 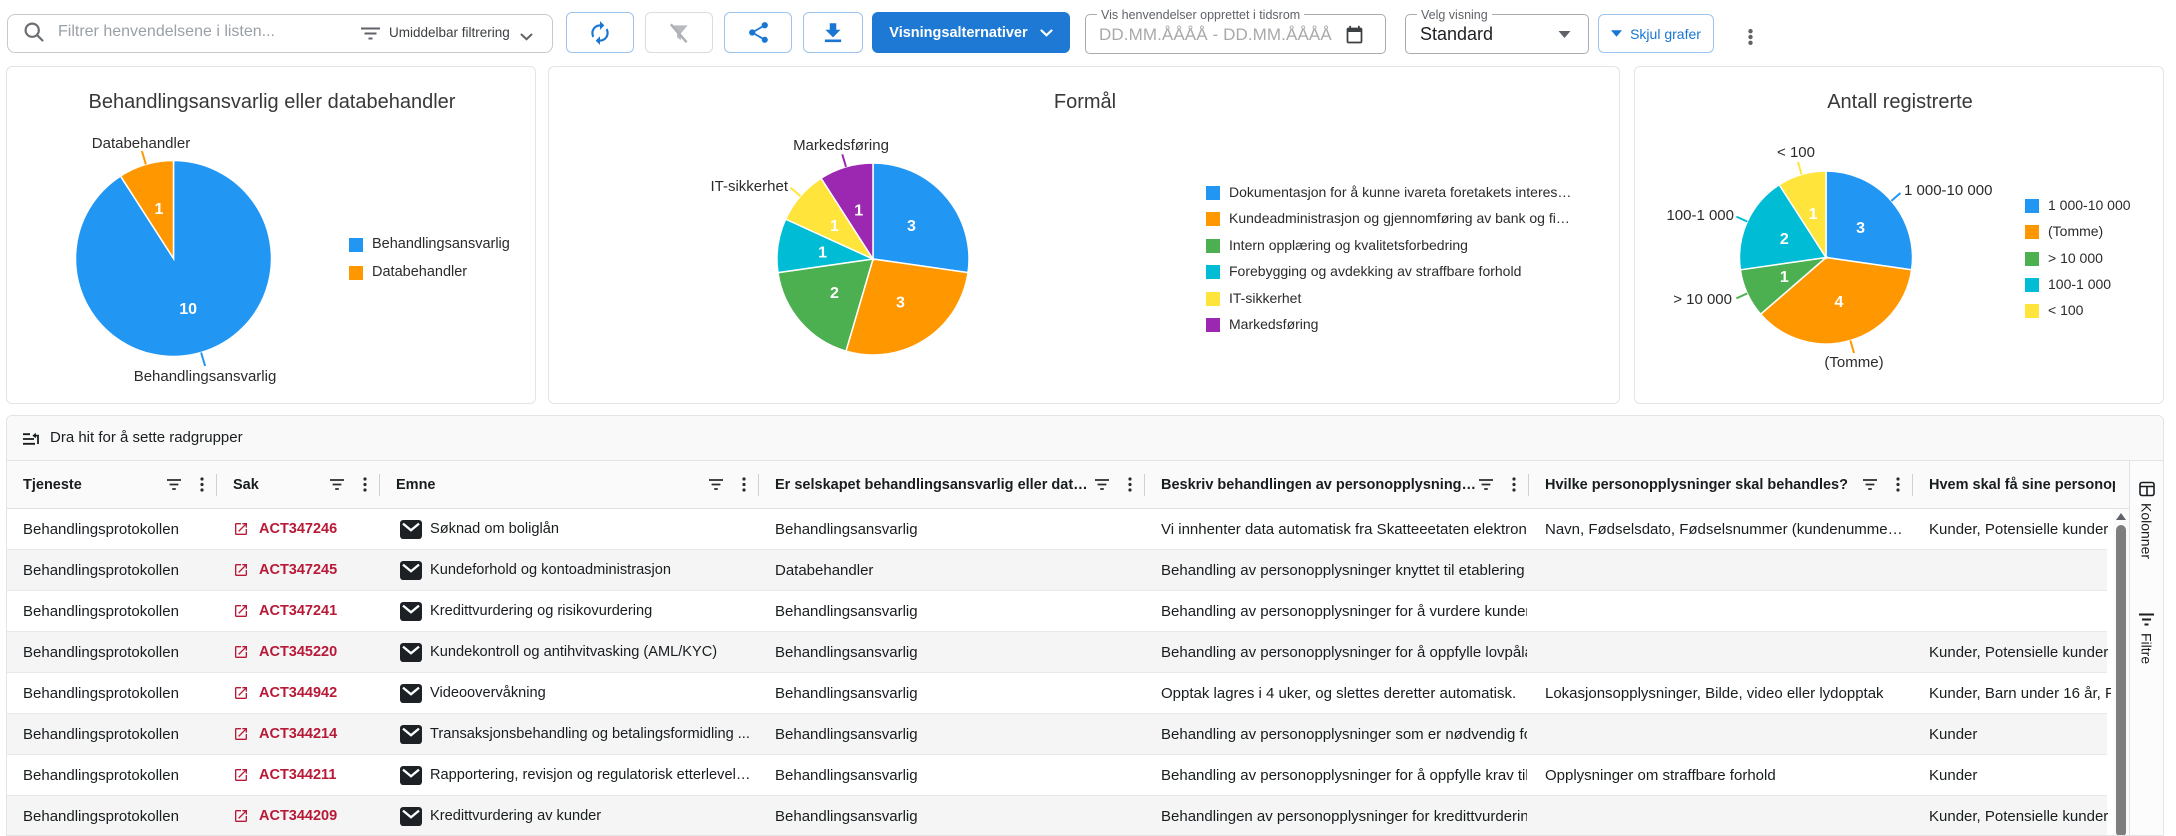 I want to click on svg-text: 1 000-10 000, so click(x=1948, y=190).